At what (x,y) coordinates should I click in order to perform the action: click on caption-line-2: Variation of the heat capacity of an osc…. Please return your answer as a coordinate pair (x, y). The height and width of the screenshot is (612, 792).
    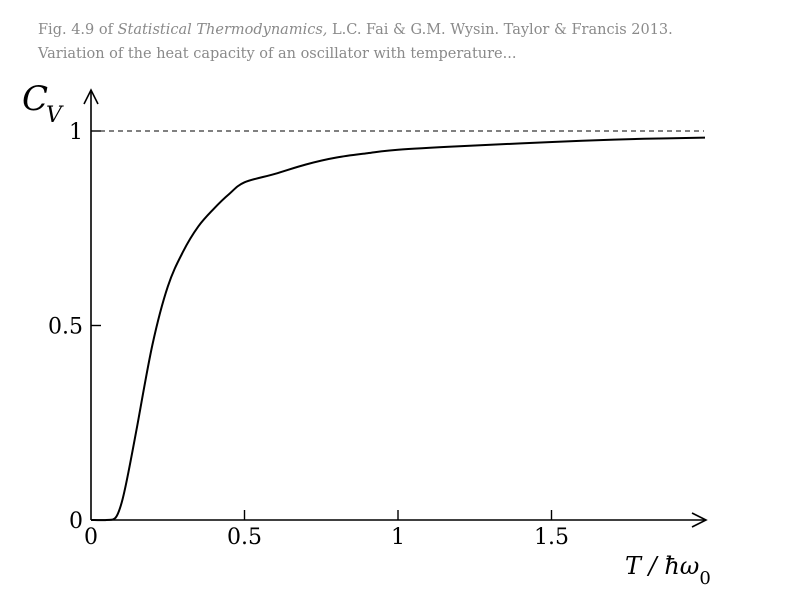
    Looking at the image, I should click on (277, 54).